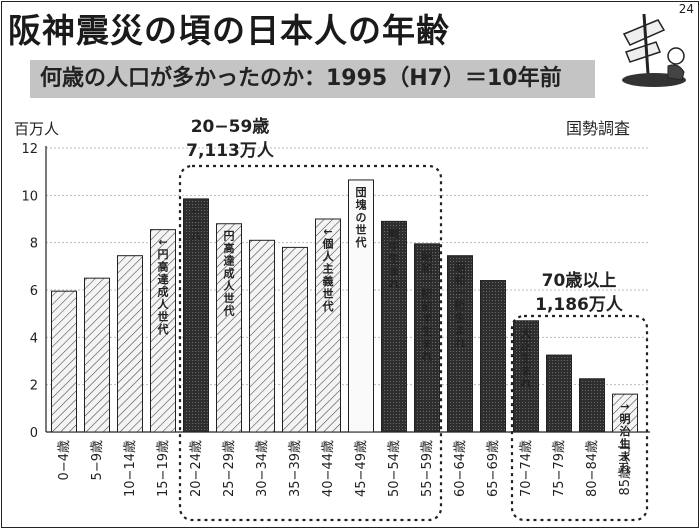 The image size is (700, 529). What do you see at coordinates (598, 128) in the screenshot?
I see `source-label: 国勢調査` at bounding box center [598, 128].